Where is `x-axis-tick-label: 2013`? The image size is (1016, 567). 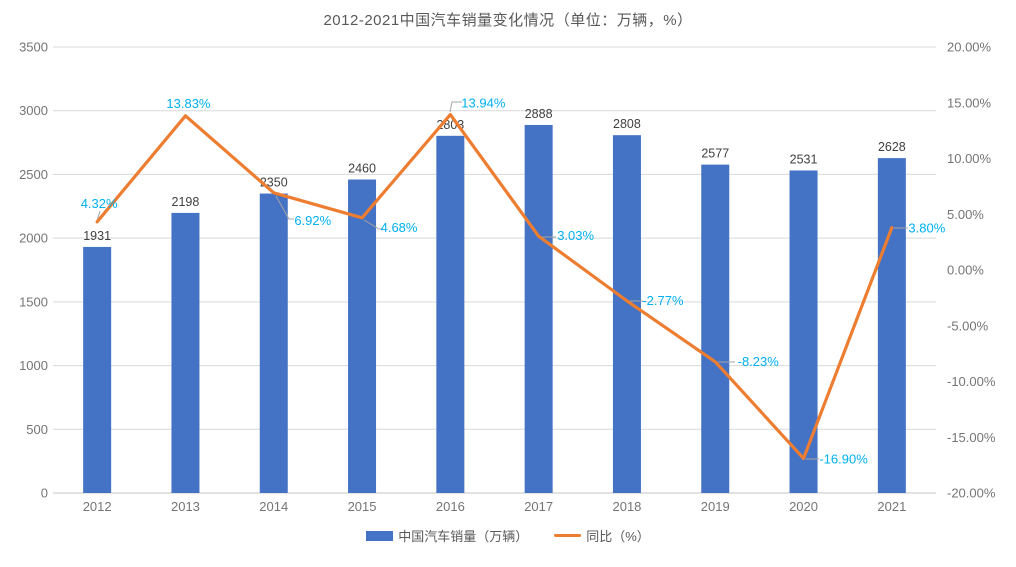
x-axis-tick-label: 2013 is located at coordinates (185, 506).